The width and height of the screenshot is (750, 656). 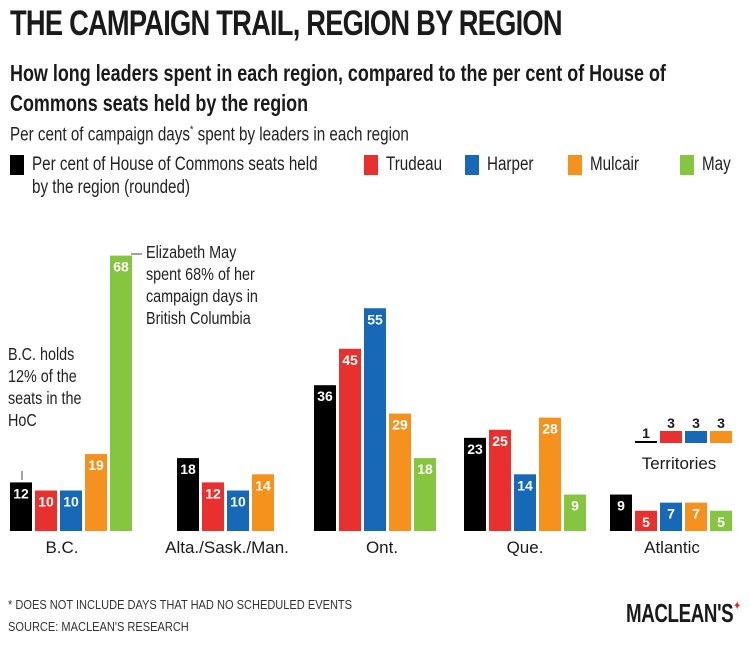 I want to click on bar-value-bc-1: 10, so click(x=46, y=502).